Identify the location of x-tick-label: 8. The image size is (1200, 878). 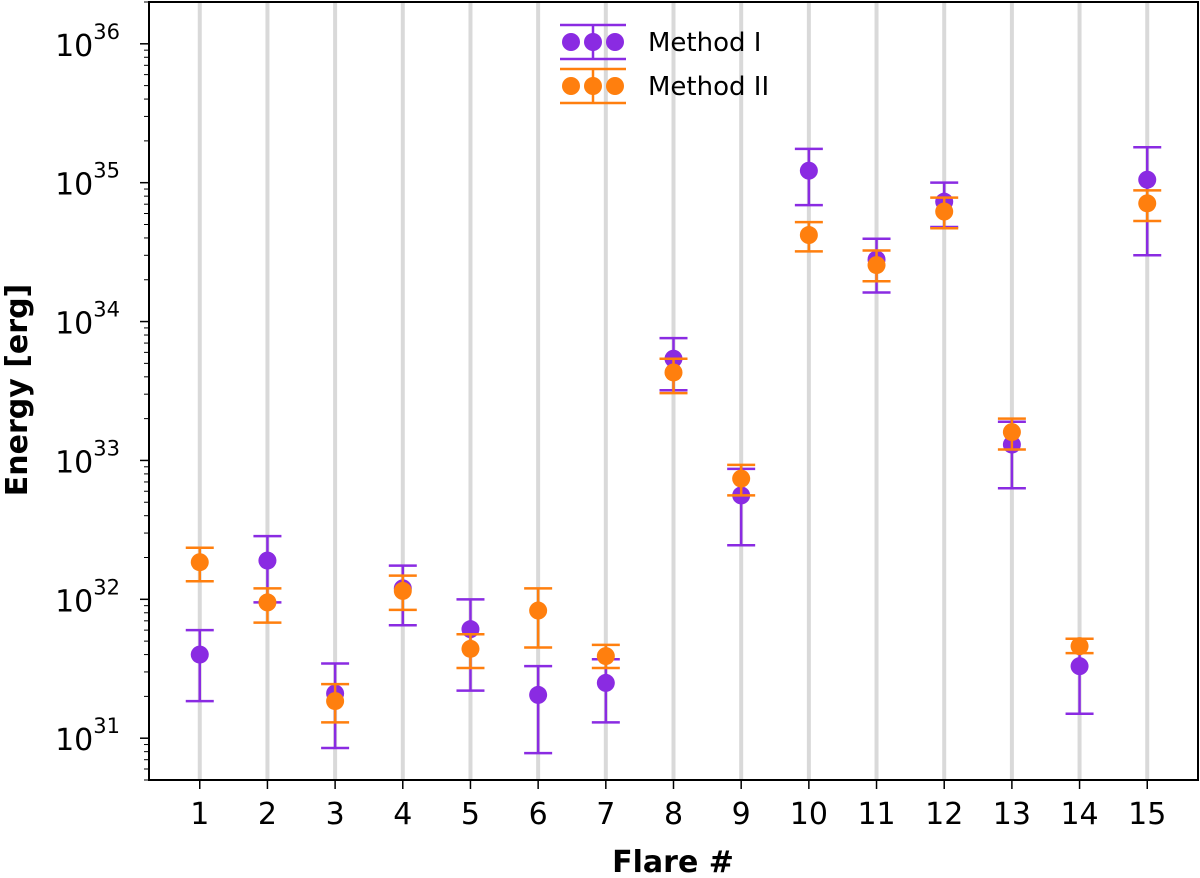
(673, 814).